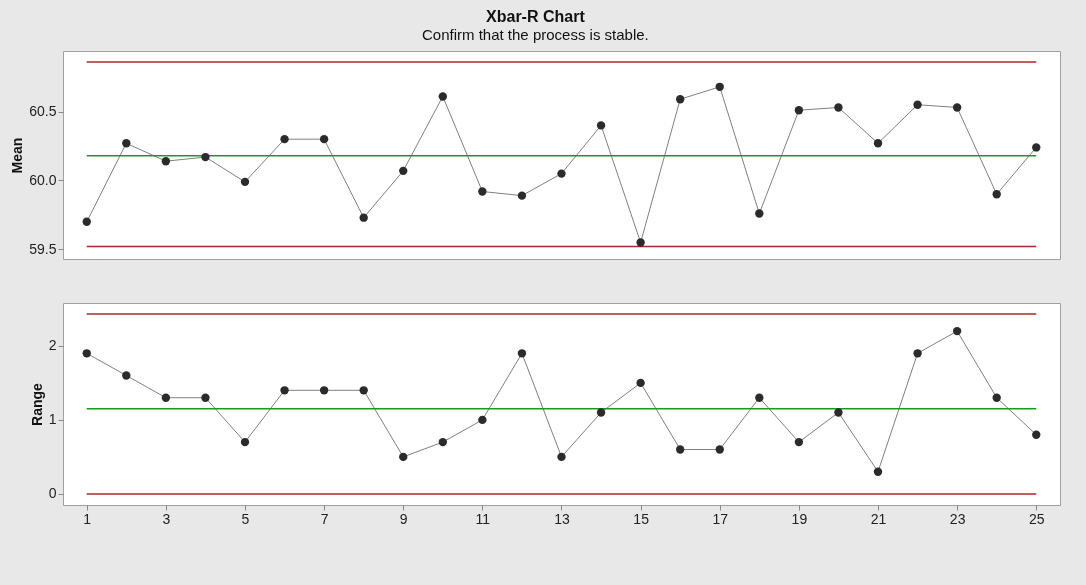  What do you see at coordinates (536, 16) in the screenshot?
I see `chart-title: Xbar-R Chart` at bounding box center [536, 16].